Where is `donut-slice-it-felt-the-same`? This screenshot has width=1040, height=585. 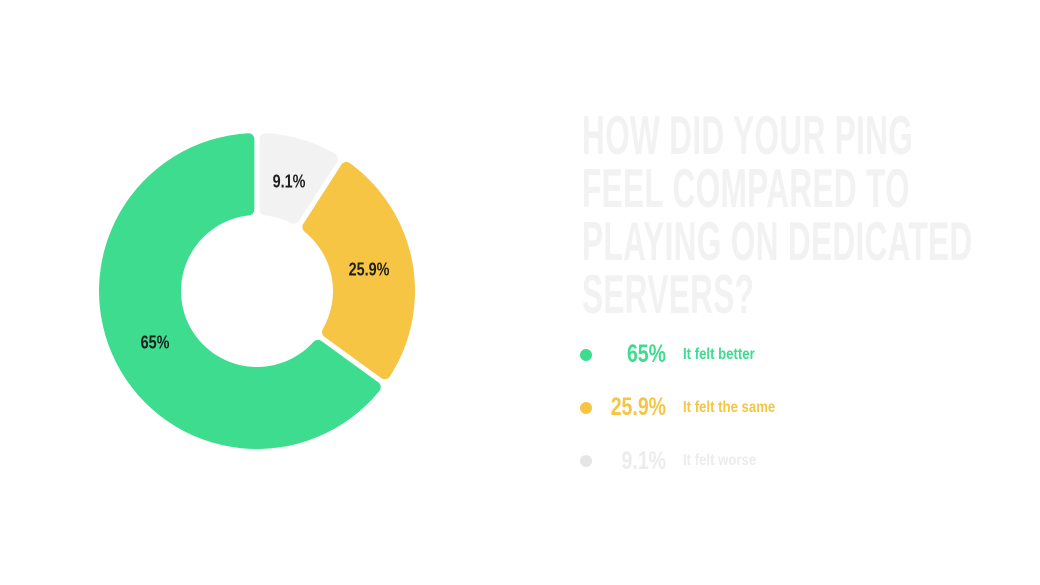 donut-slice-it-felt-the-same is located at coordinates (358, 271).